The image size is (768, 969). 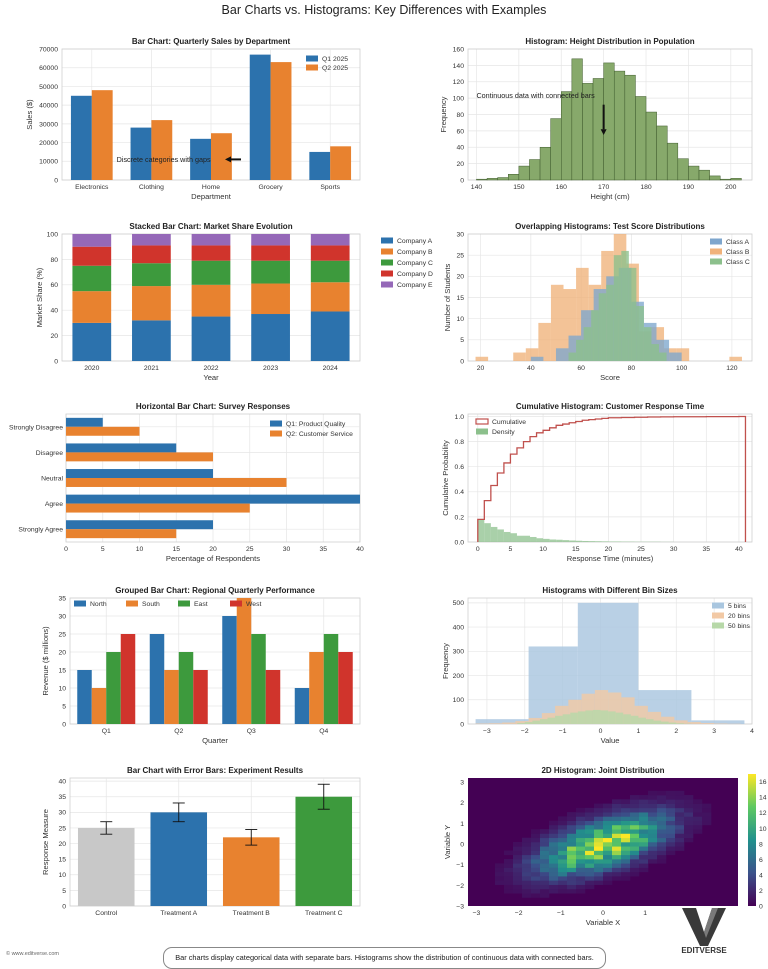 What do you see at coordinates (141, 154) in the screenshot?
I see `sales-bar-mark` at bounding box center [141, 154].